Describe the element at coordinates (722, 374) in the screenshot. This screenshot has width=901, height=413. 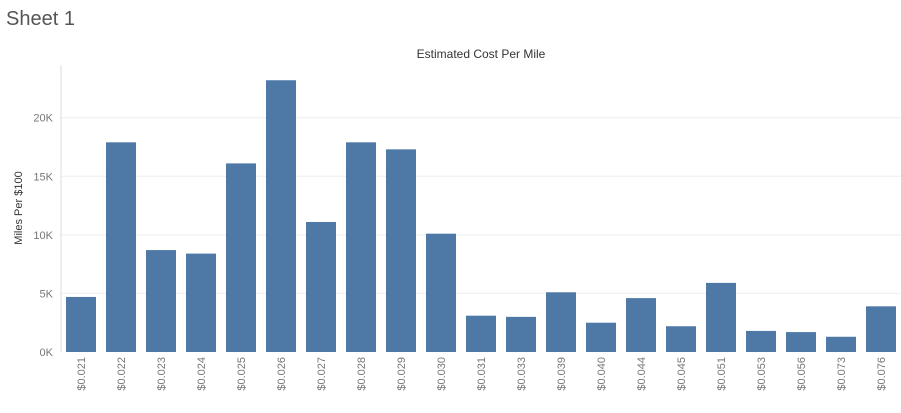
I see `x-tick-label: $0.051` at that location.